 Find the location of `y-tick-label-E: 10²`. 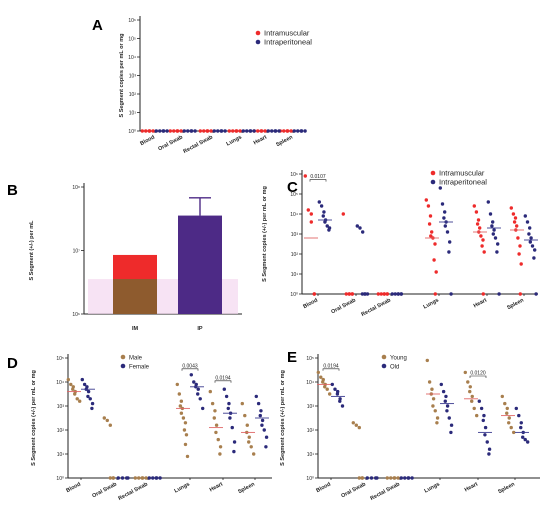

y-tick-label-E: 10² is located at coordinates (311, 431).